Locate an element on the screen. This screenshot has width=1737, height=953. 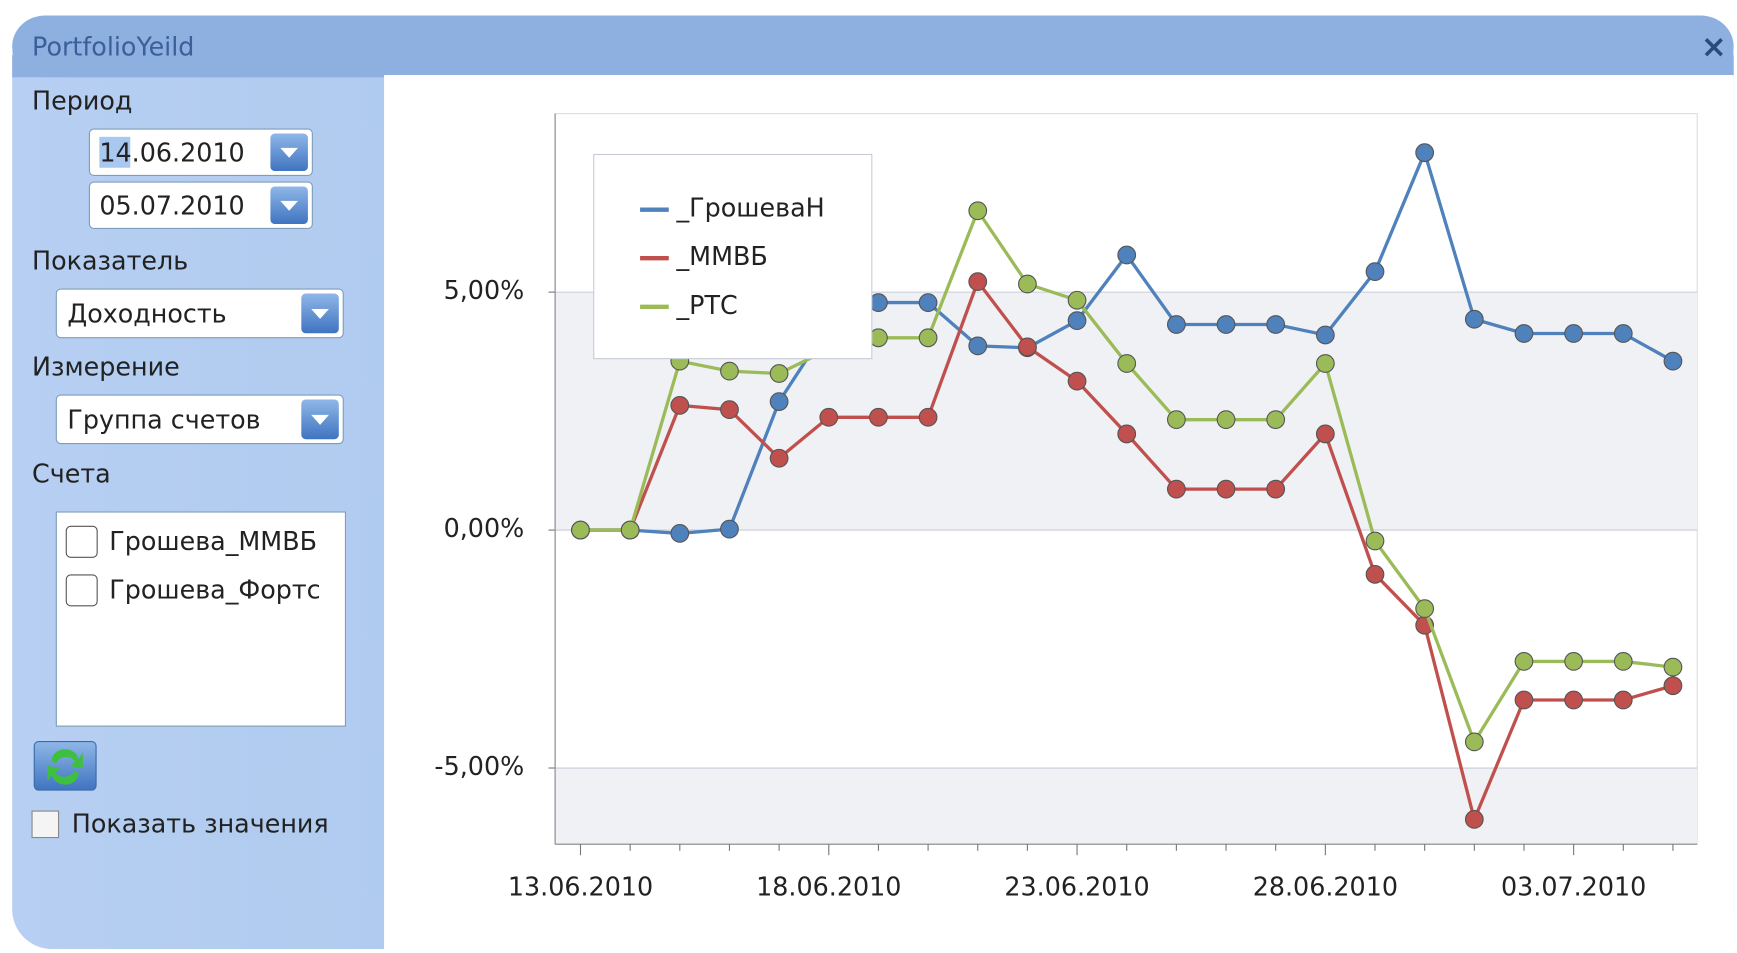
metric-text: Доходность is located at coordinates (146, 314).